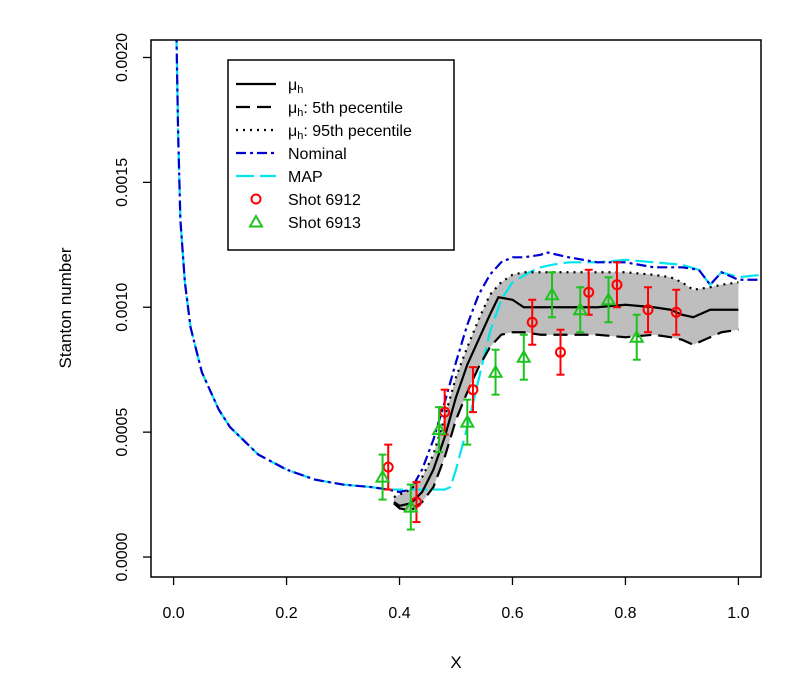  I want to click on x-tick-label: 0.6, so click(512, 613).